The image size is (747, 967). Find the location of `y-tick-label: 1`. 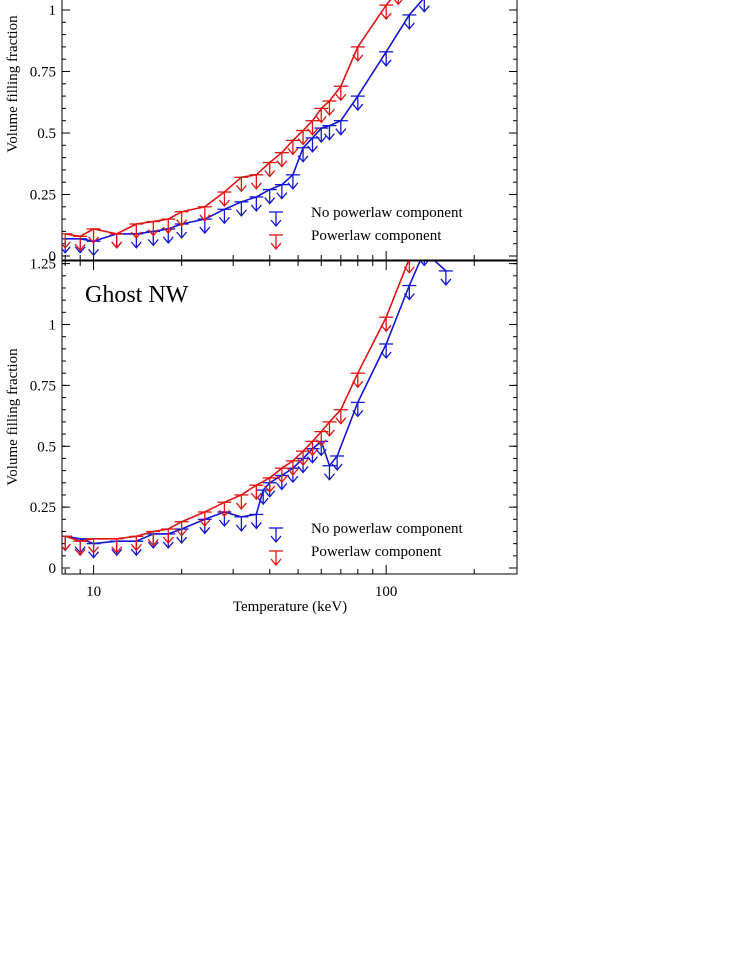

y-tick-label: 1 is located at coordinates (53, 326).